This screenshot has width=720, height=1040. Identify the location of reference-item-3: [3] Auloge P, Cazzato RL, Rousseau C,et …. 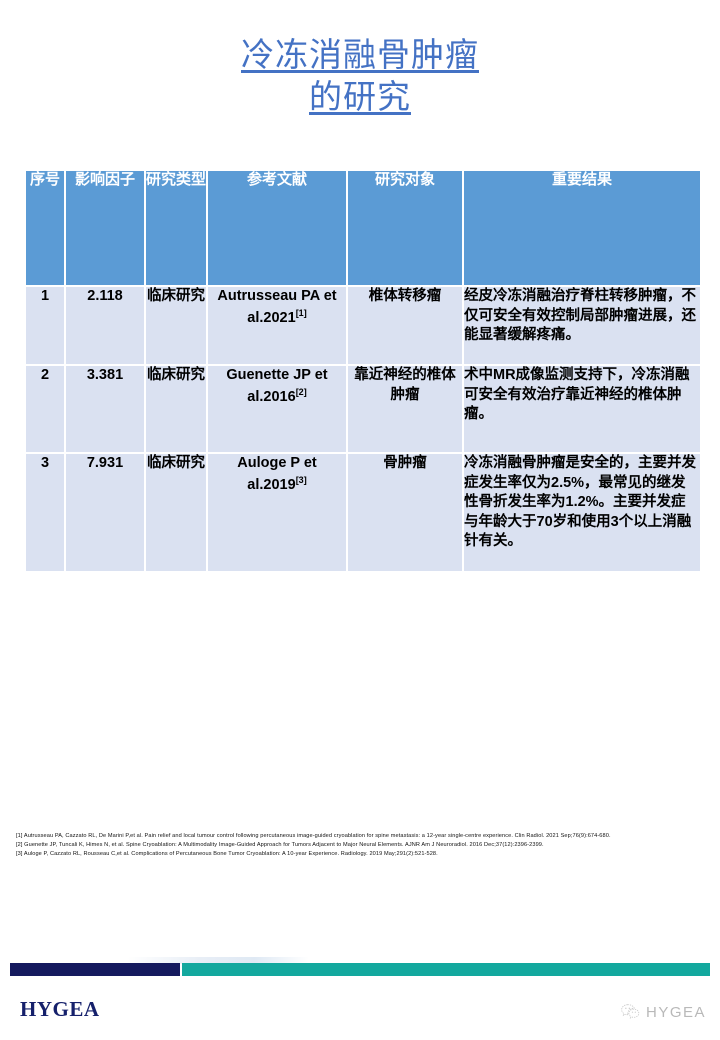
(227, 853).